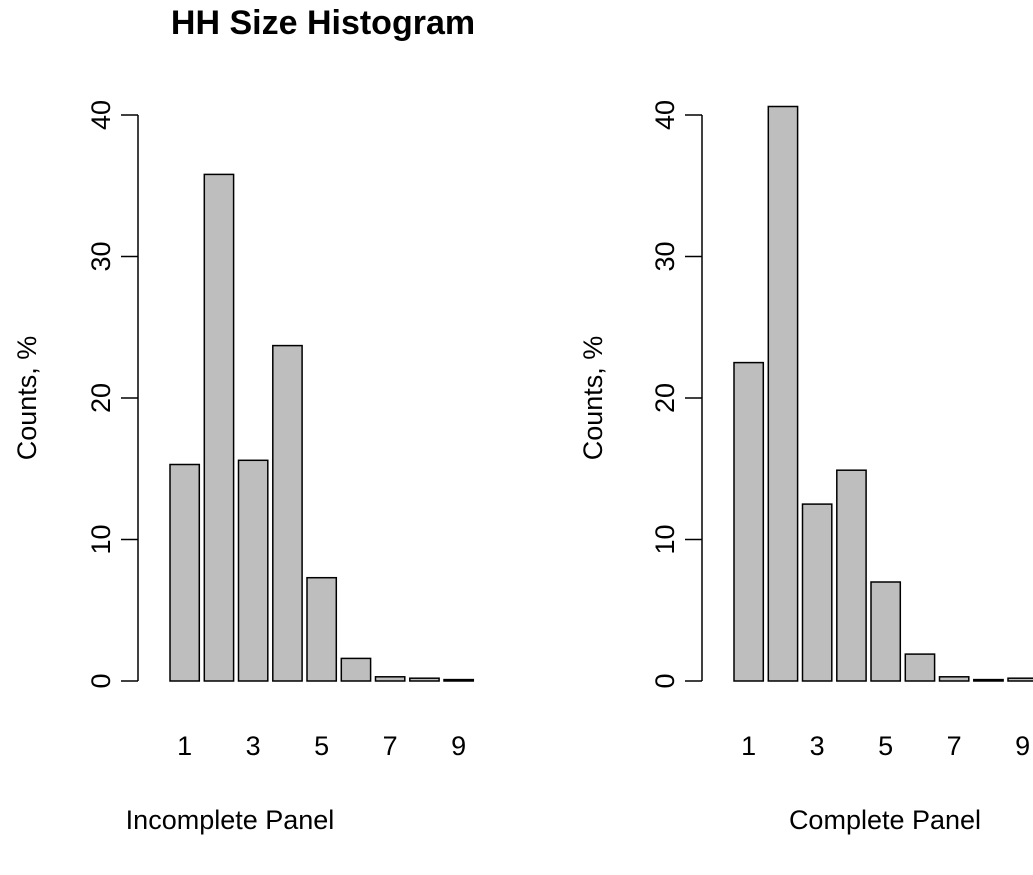 This screenshot has height=875, width=1033. What do you see at coordinates (323, 23) in the screenshot?
I see `chart-title: HH Size Histogram` at bounding box center [323, 23].